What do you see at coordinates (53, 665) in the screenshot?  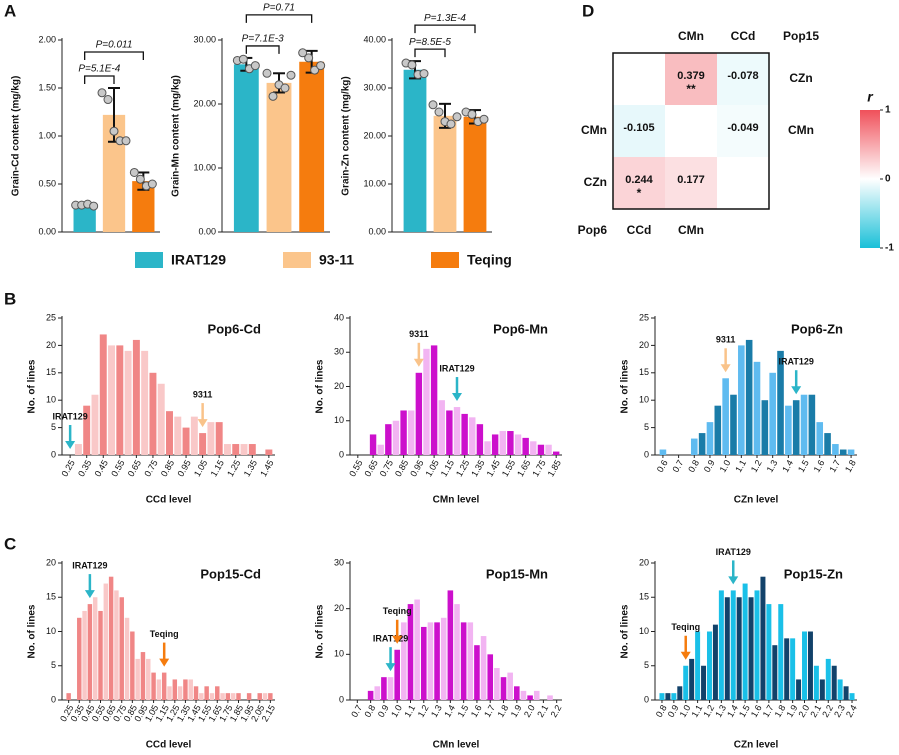 I see `y-tick-label: 5` at bounding box center [53, 665].